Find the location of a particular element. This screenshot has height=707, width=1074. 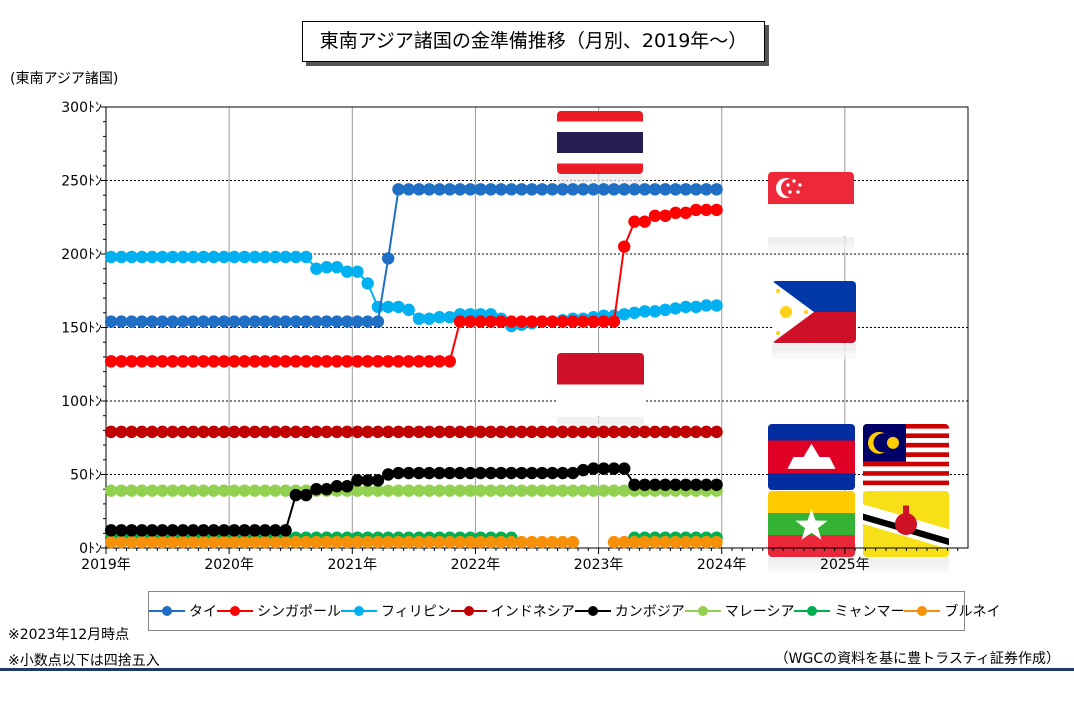

legend: タイ シンガポール フィリピン インドネシア カンボジア マレーシア ミャンマー ブルネイ is located at coordinates (574, 611).